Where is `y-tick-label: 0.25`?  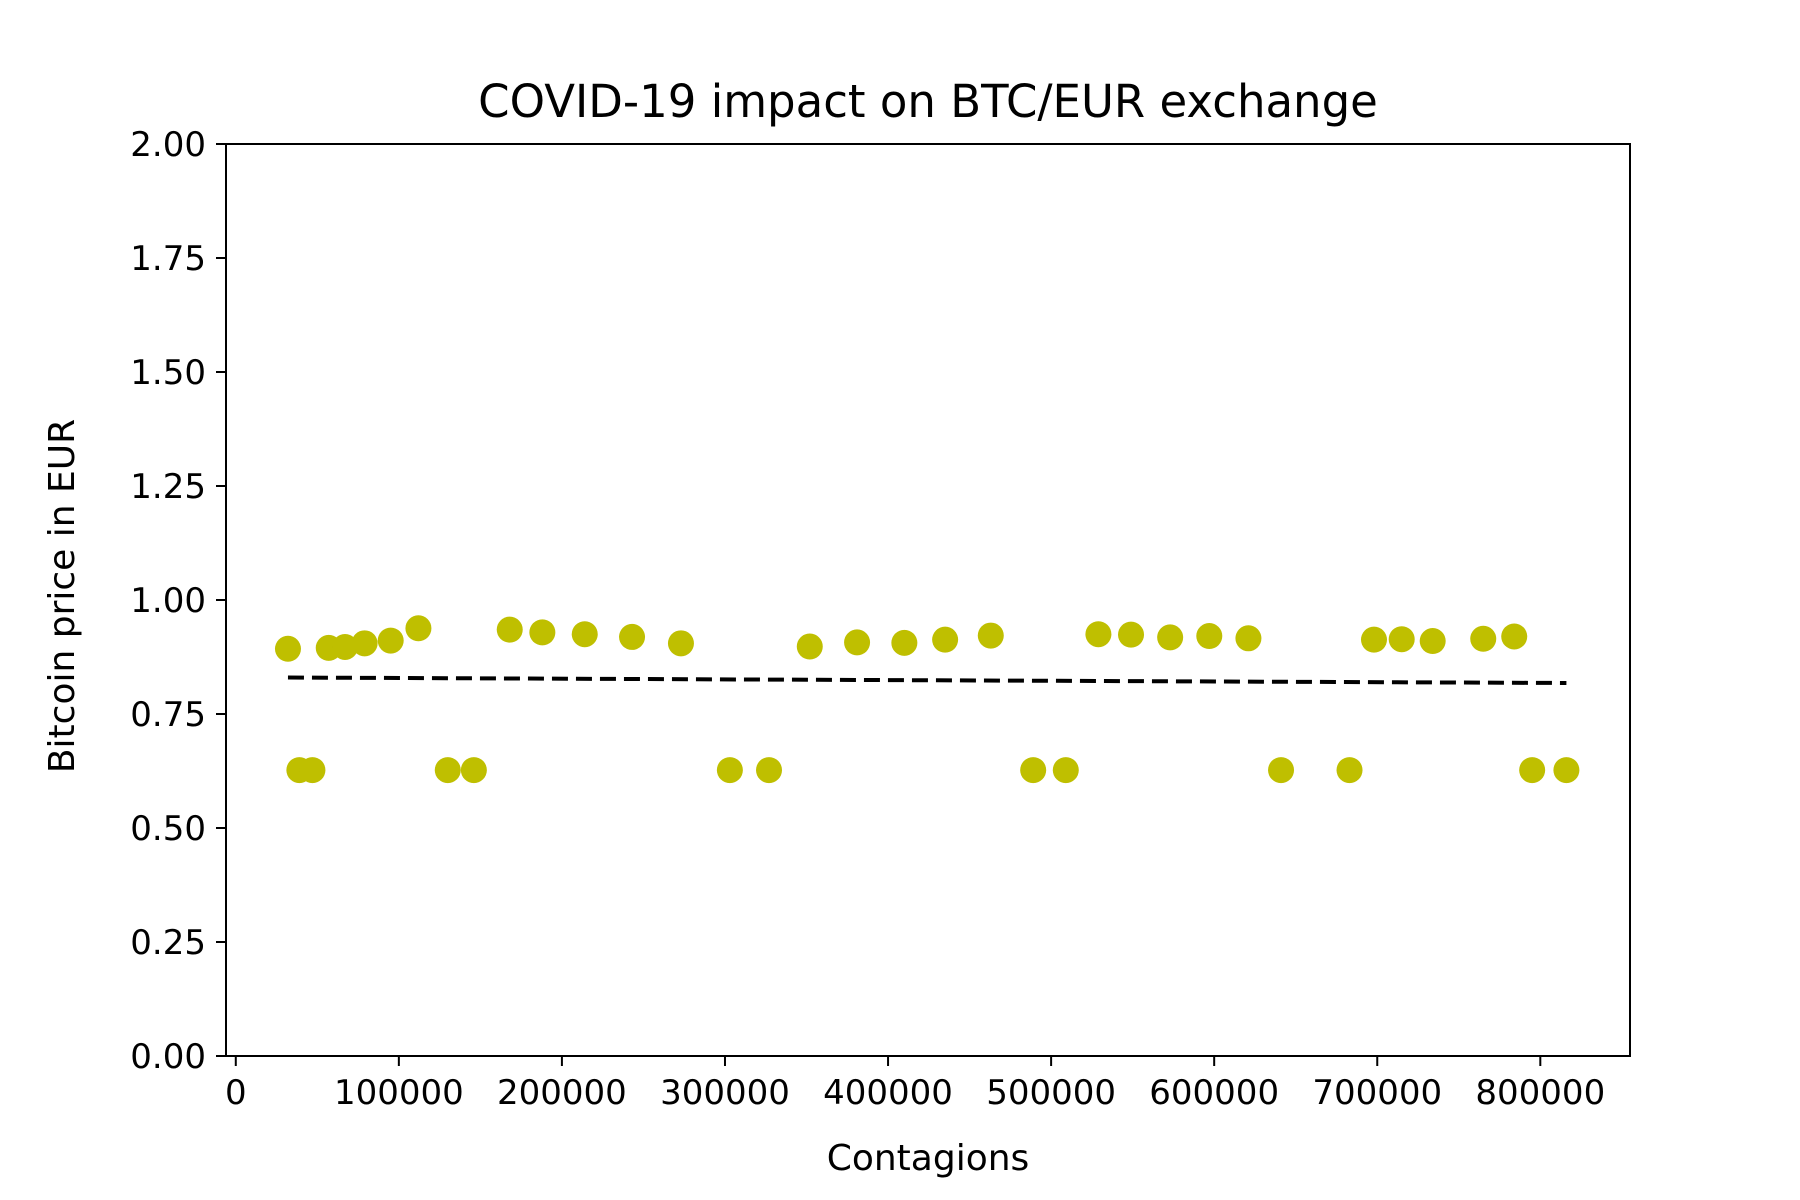
y-tick-label: 0.25 is located at coordinates (168, 943).